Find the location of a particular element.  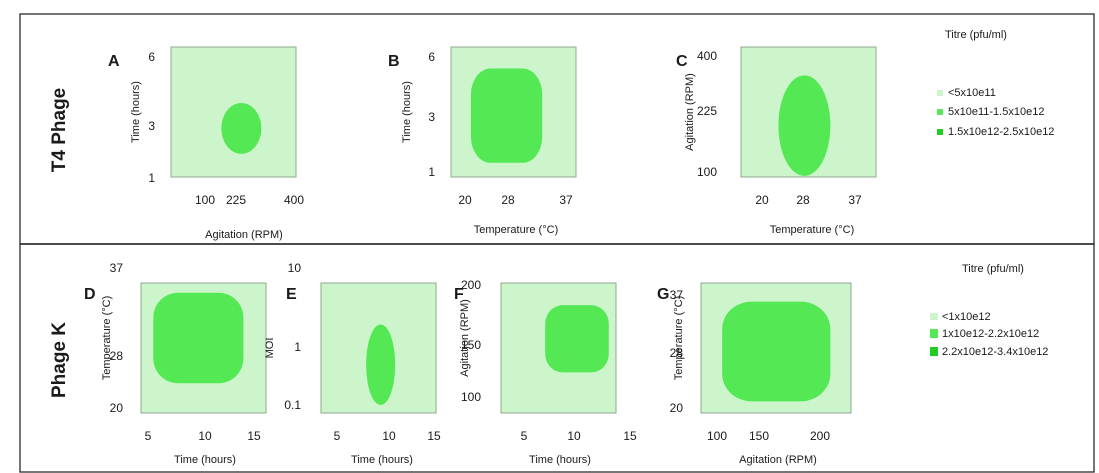

x-tick-label: 200 is located at coordinates (820, 436).